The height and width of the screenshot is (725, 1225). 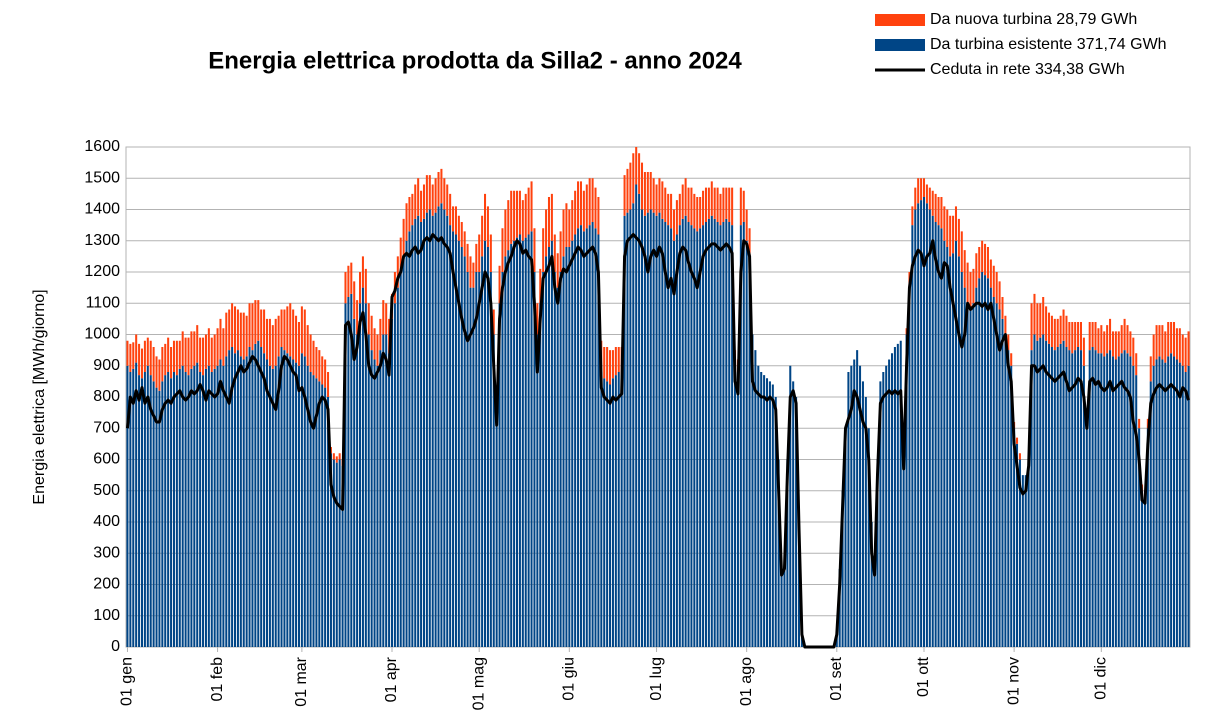 What do you see at coordinates (569, 679) in the screenshot?
I see `x-tick-label: 01 giu` at bounding box center [569, 679].